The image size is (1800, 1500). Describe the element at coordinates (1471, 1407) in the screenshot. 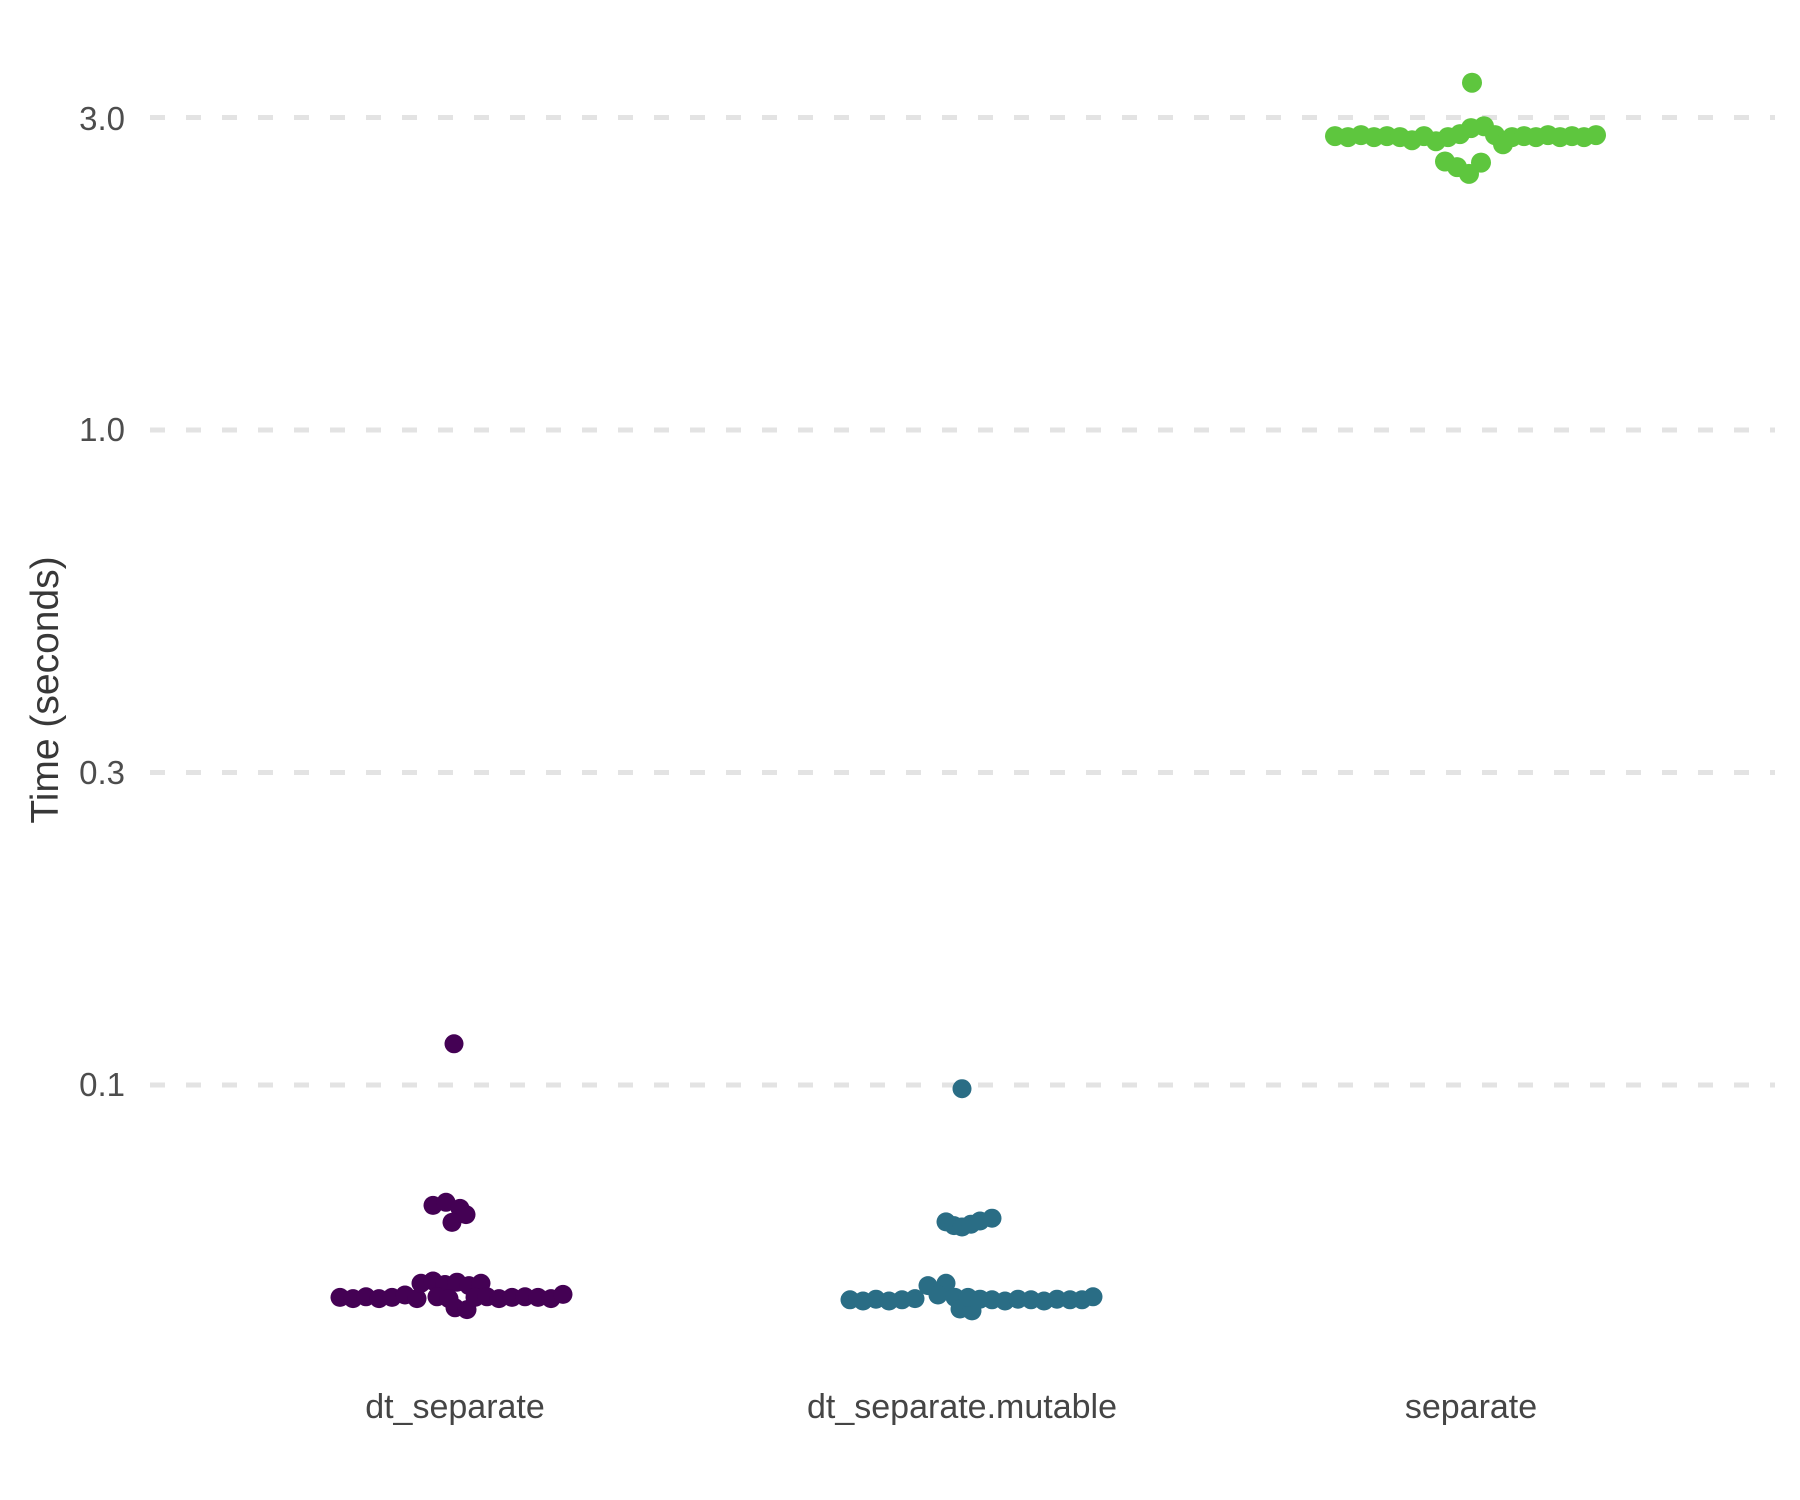

I see `x-category-label-separate: separate` at that location.